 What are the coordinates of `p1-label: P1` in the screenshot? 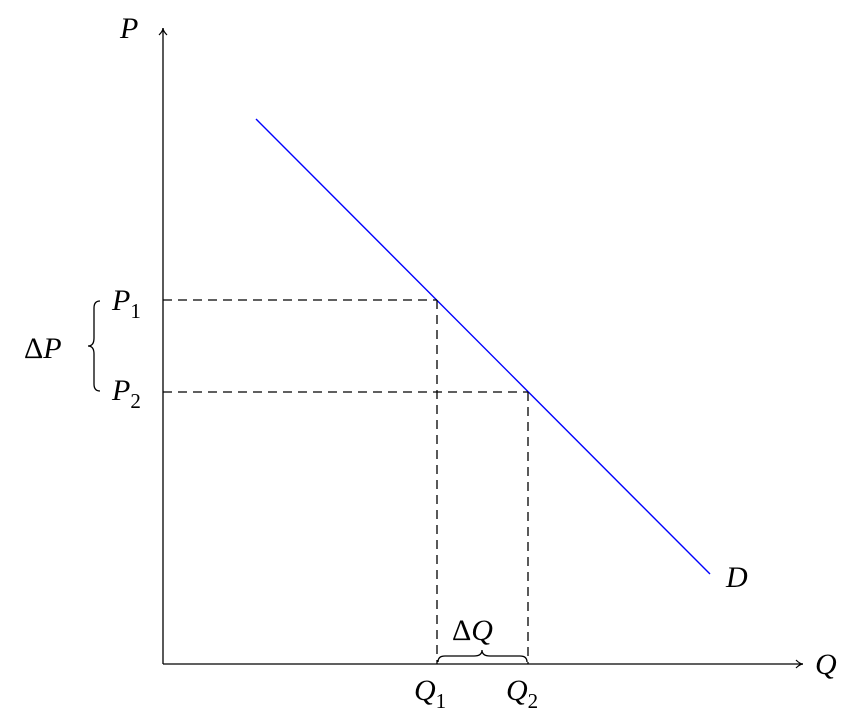 It's located at (126, 303).